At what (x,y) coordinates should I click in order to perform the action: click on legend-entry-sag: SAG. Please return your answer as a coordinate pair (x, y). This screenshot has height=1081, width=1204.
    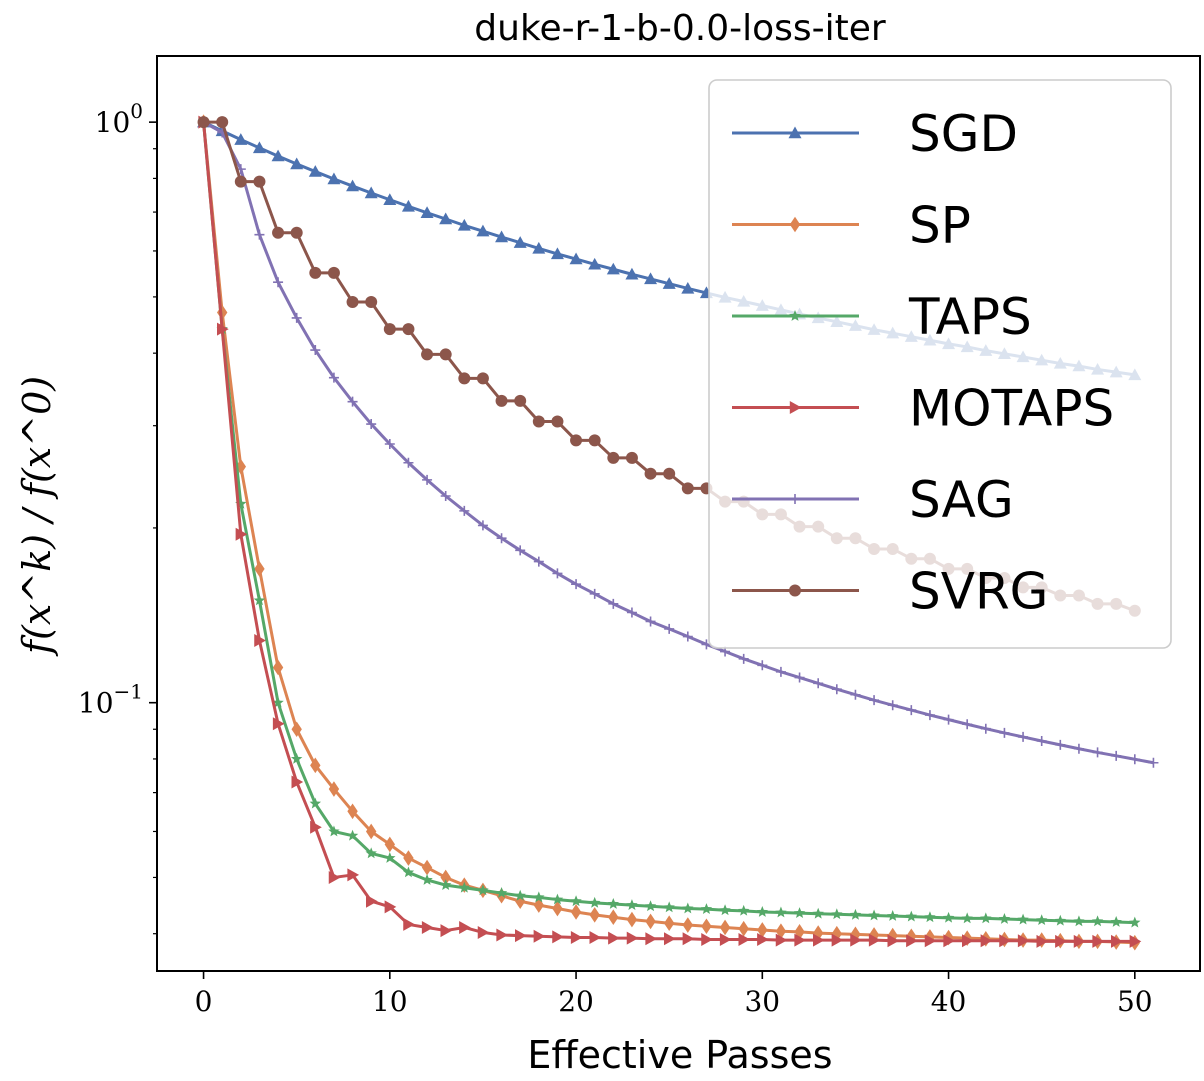
    Looking at the image, I should click on (873, 500).